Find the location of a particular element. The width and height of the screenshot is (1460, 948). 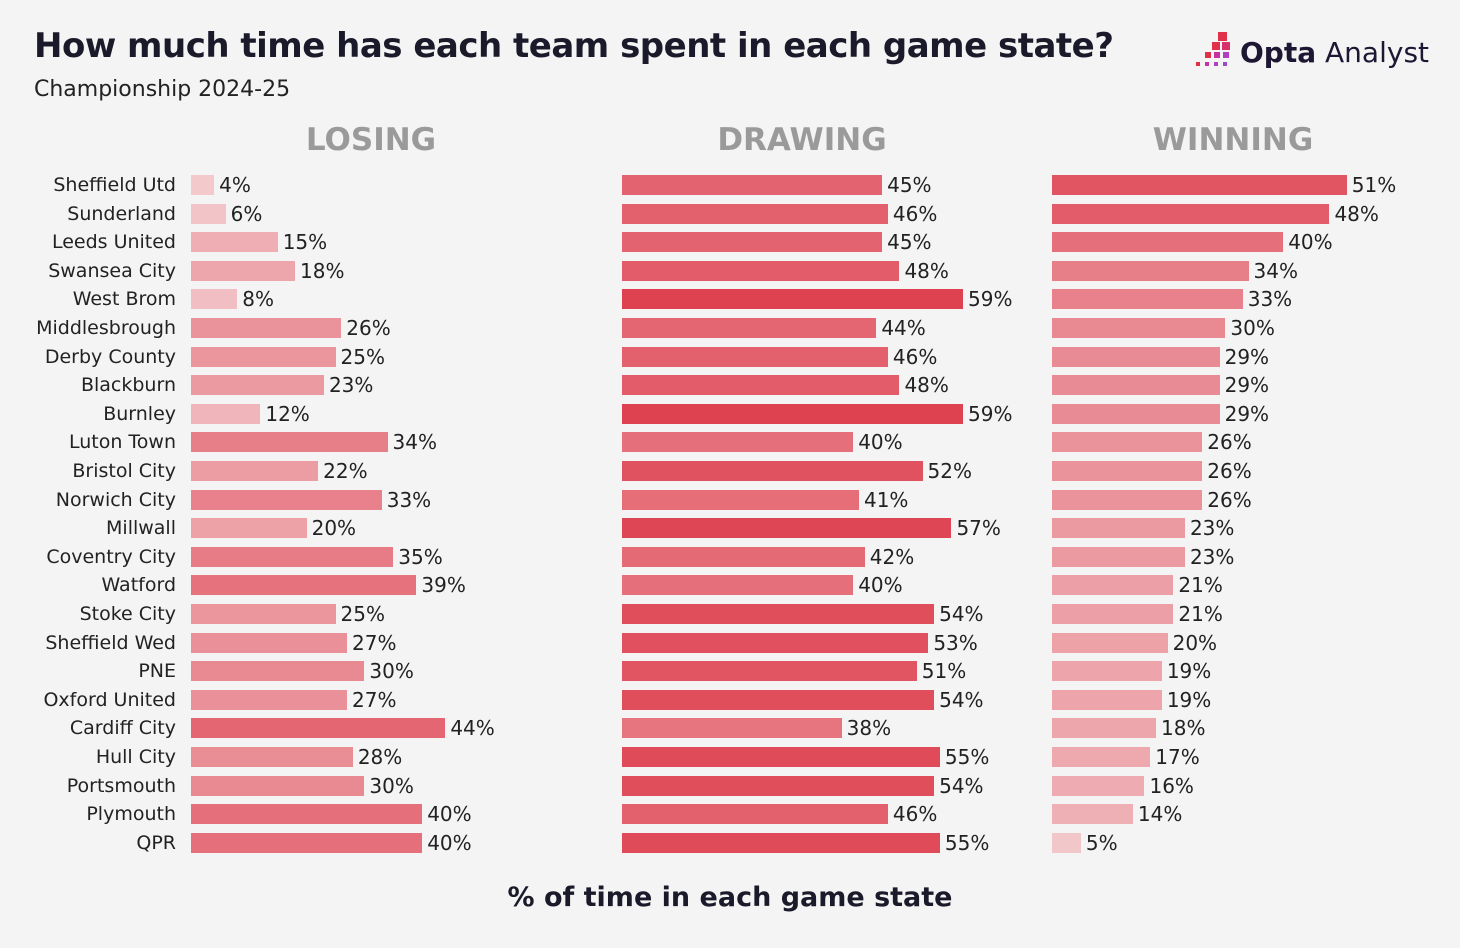

data-label: 16% is located at coordinates (1171, 785).